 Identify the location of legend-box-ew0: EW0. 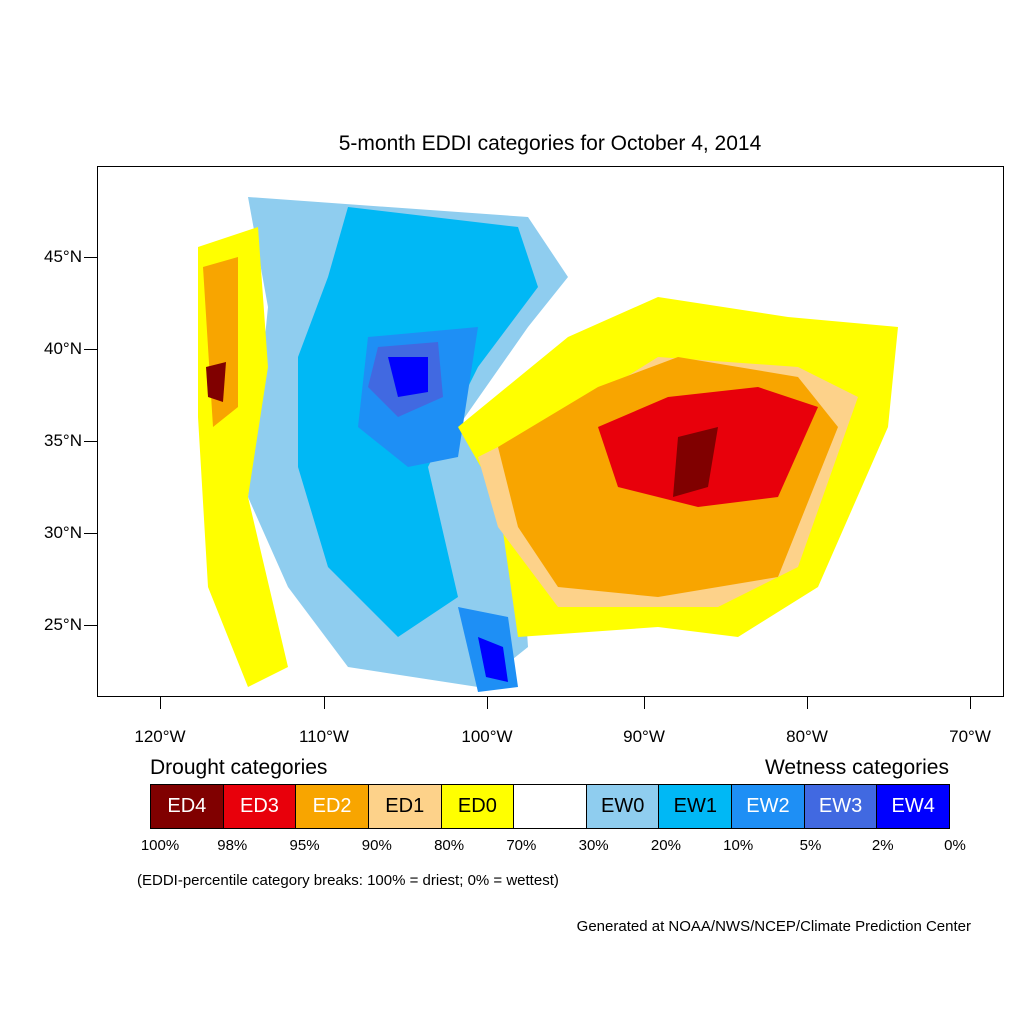
(623, 806).